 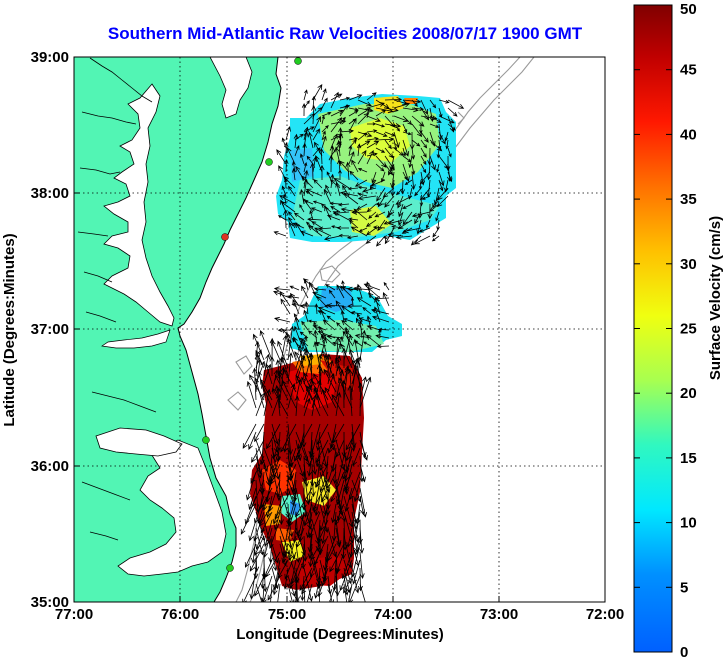 What do you see at coordinates (393, 614) in the screenshot?
I see `x-tick-label: 74:00` at bounding box center [393, 614].